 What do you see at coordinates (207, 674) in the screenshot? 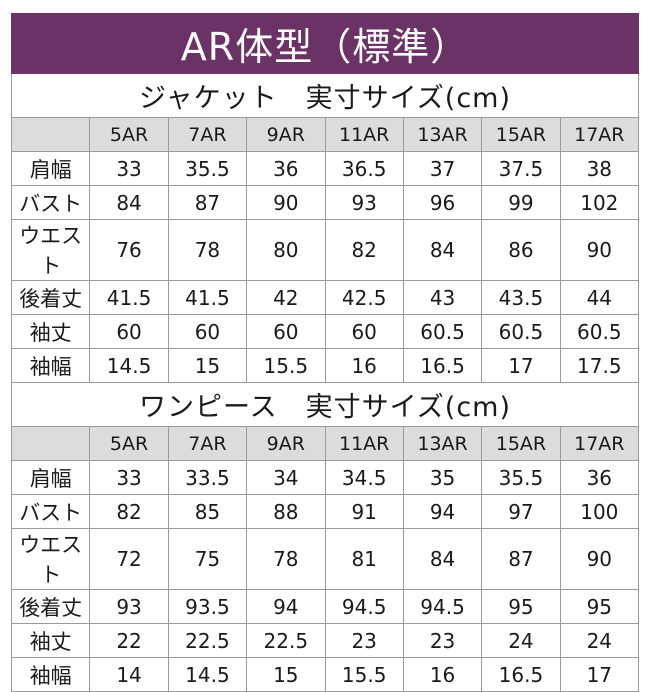
I see `table-cell: 14.5` at bounding box center [207, 674].